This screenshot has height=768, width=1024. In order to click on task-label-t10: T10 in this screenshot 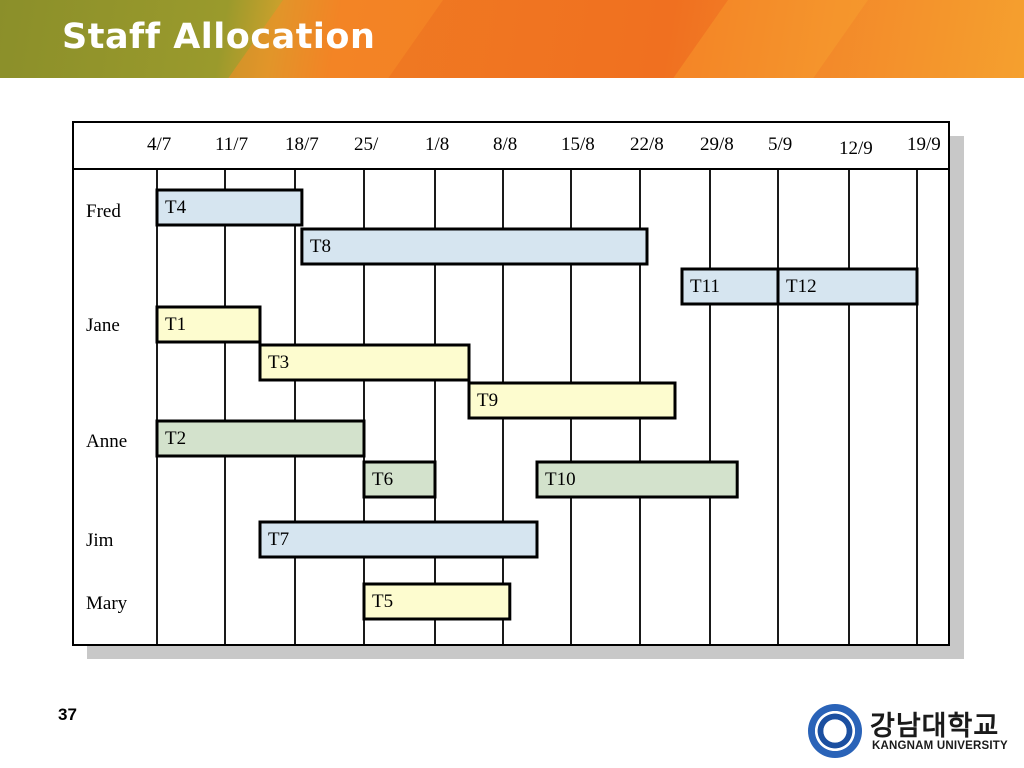, I will do `click(560, 479)`.